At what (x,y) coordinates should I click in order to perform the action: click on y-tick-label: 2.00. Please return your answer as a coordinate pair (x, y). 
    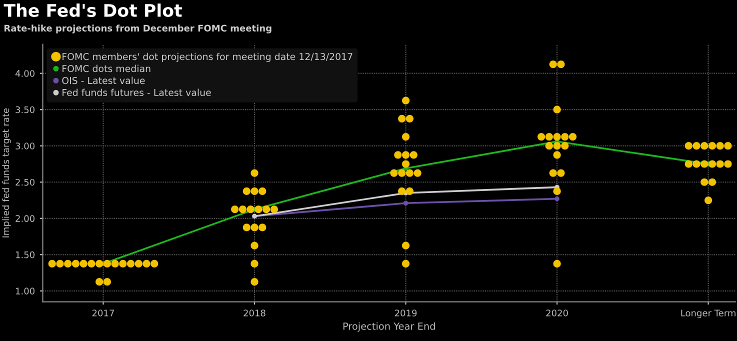
    Looking at the image, I should click on (25, 218).